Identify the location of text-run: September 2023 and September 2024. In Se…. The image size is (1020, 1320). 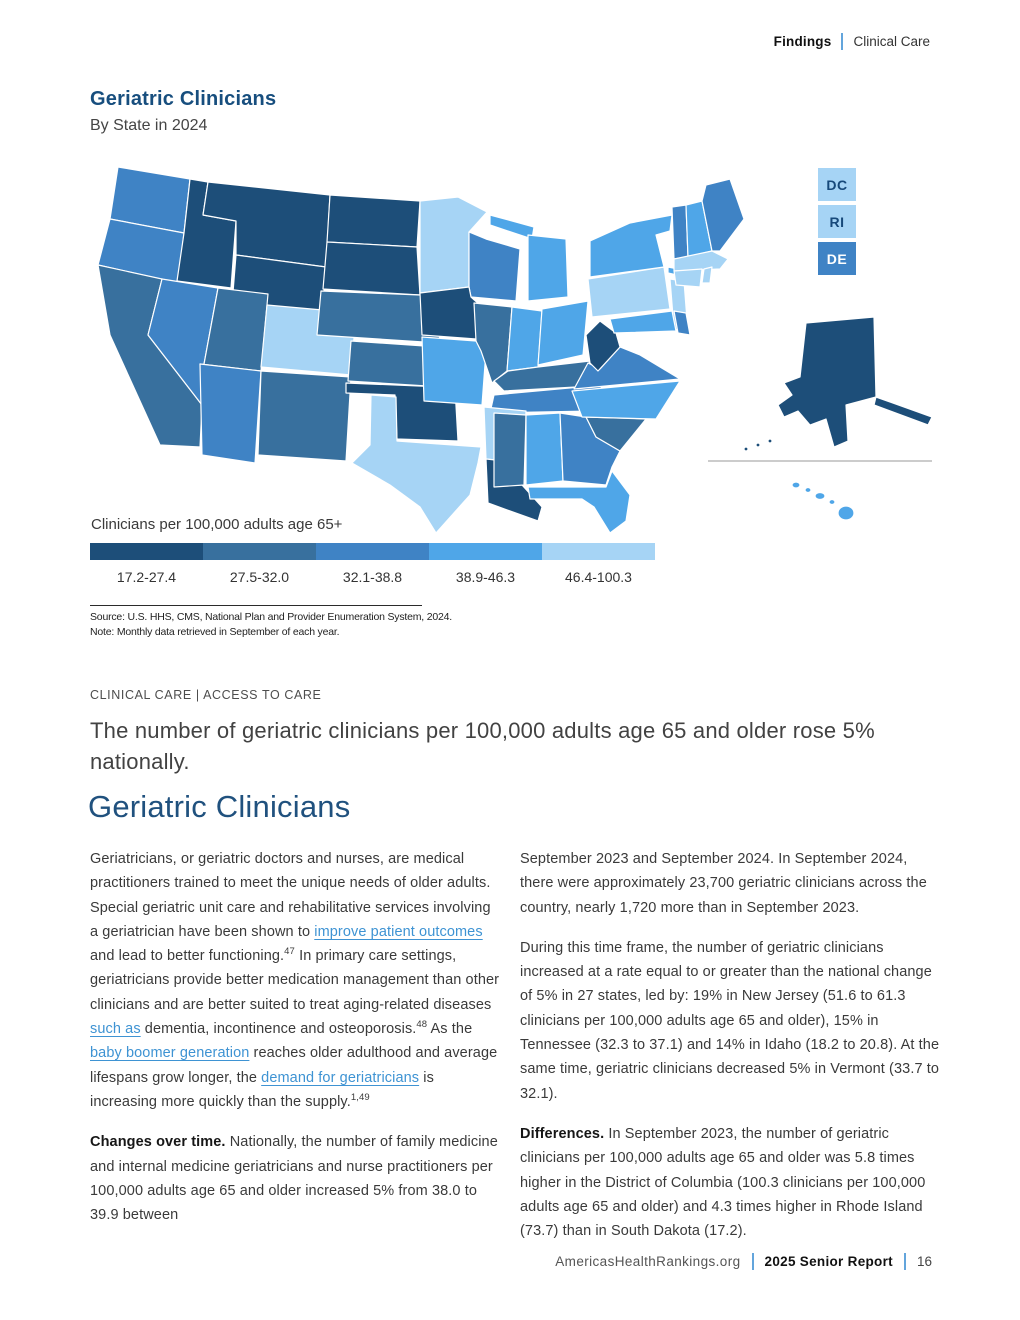
(723, 883).